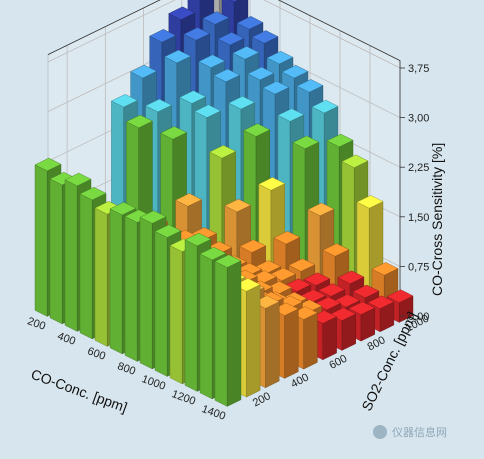 This screenshot has width=484, height=459. Describe the element at coordinates (418, 168) in the screenshot. I see `z-tick-label: 2,25` at that location.